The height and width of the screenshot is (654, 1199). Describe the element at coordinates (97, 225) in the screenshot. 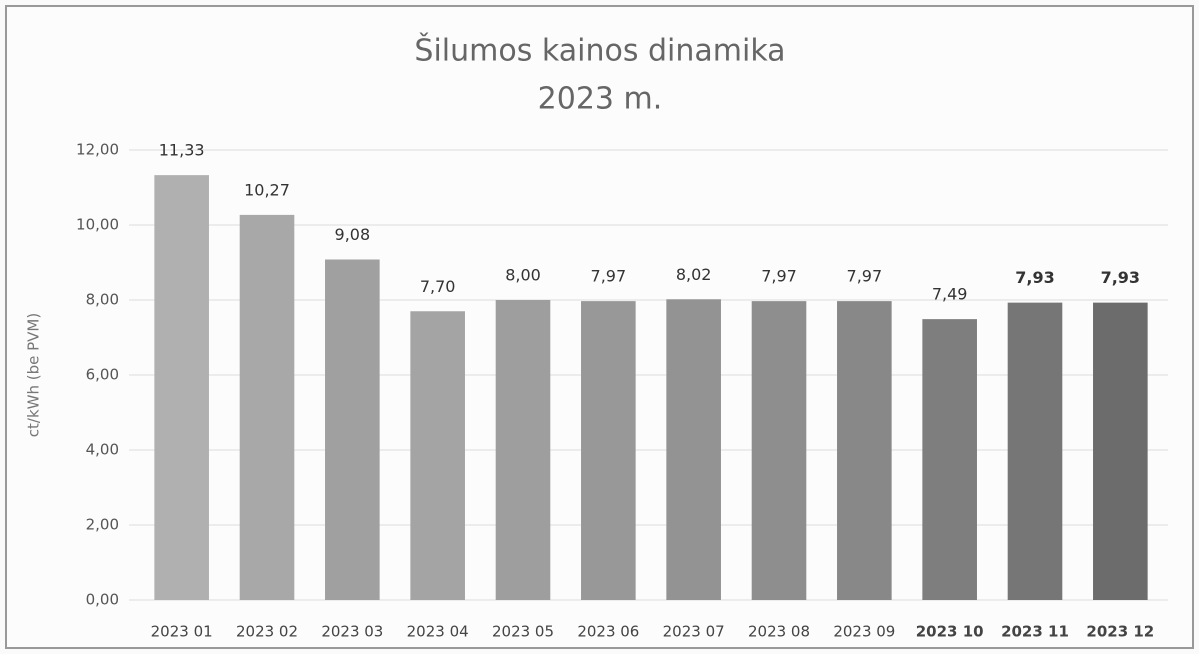

I see `y-tick-label: 10,00` at that location.